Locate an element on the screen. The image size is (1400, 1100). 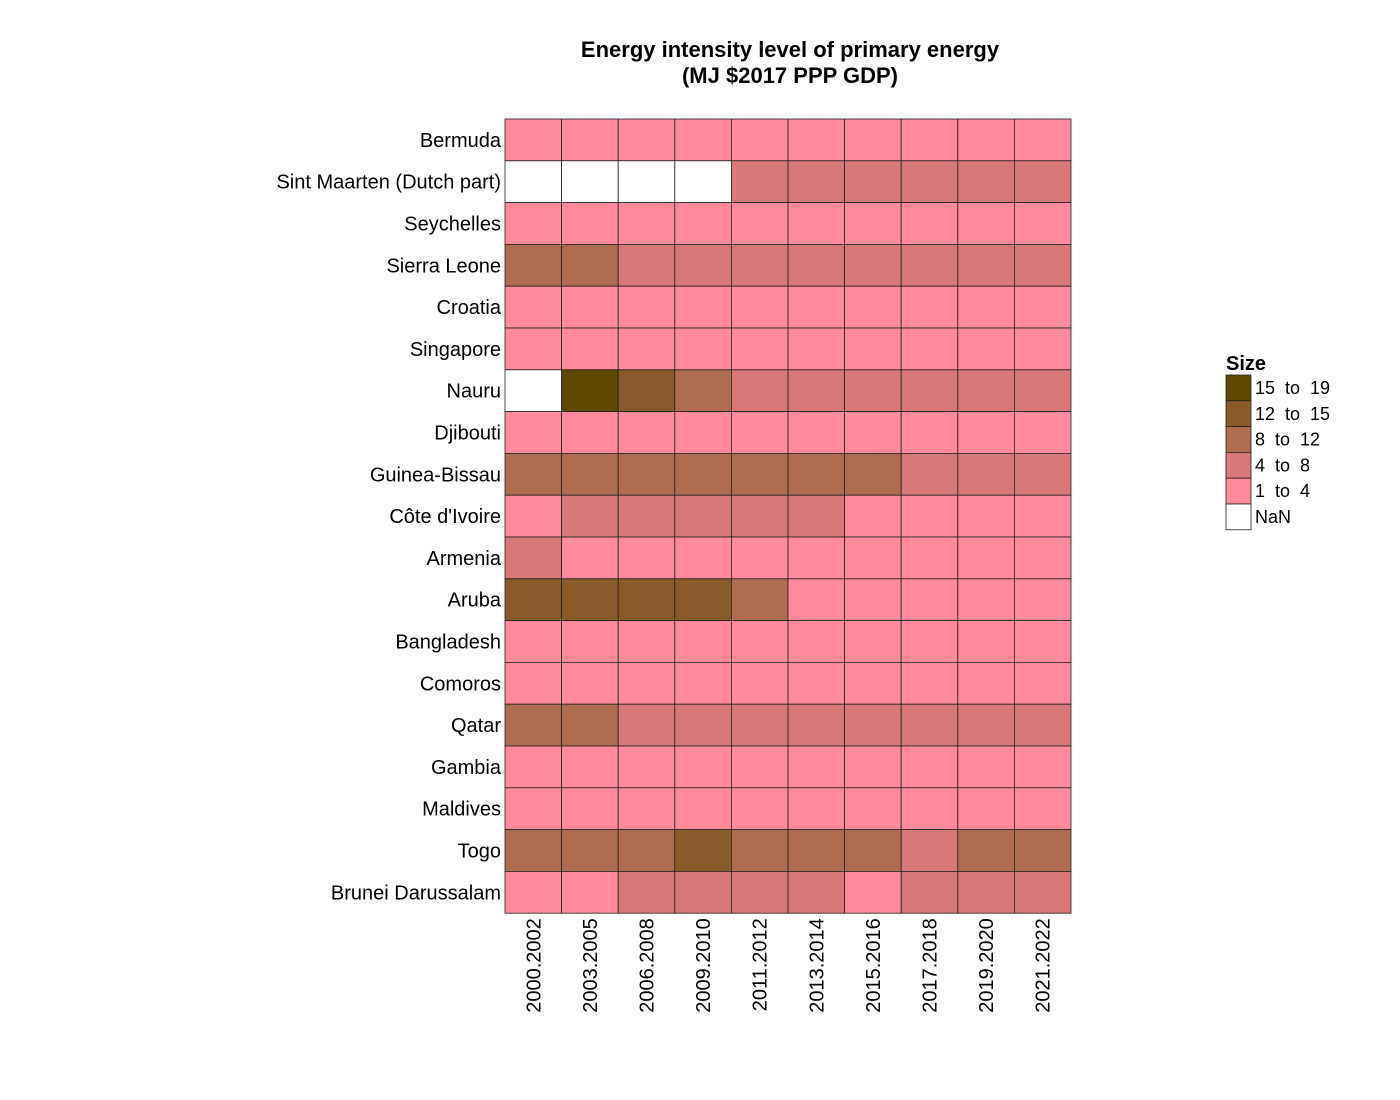
column-label: 2021.2022 is located at coordinates (1044, 965).